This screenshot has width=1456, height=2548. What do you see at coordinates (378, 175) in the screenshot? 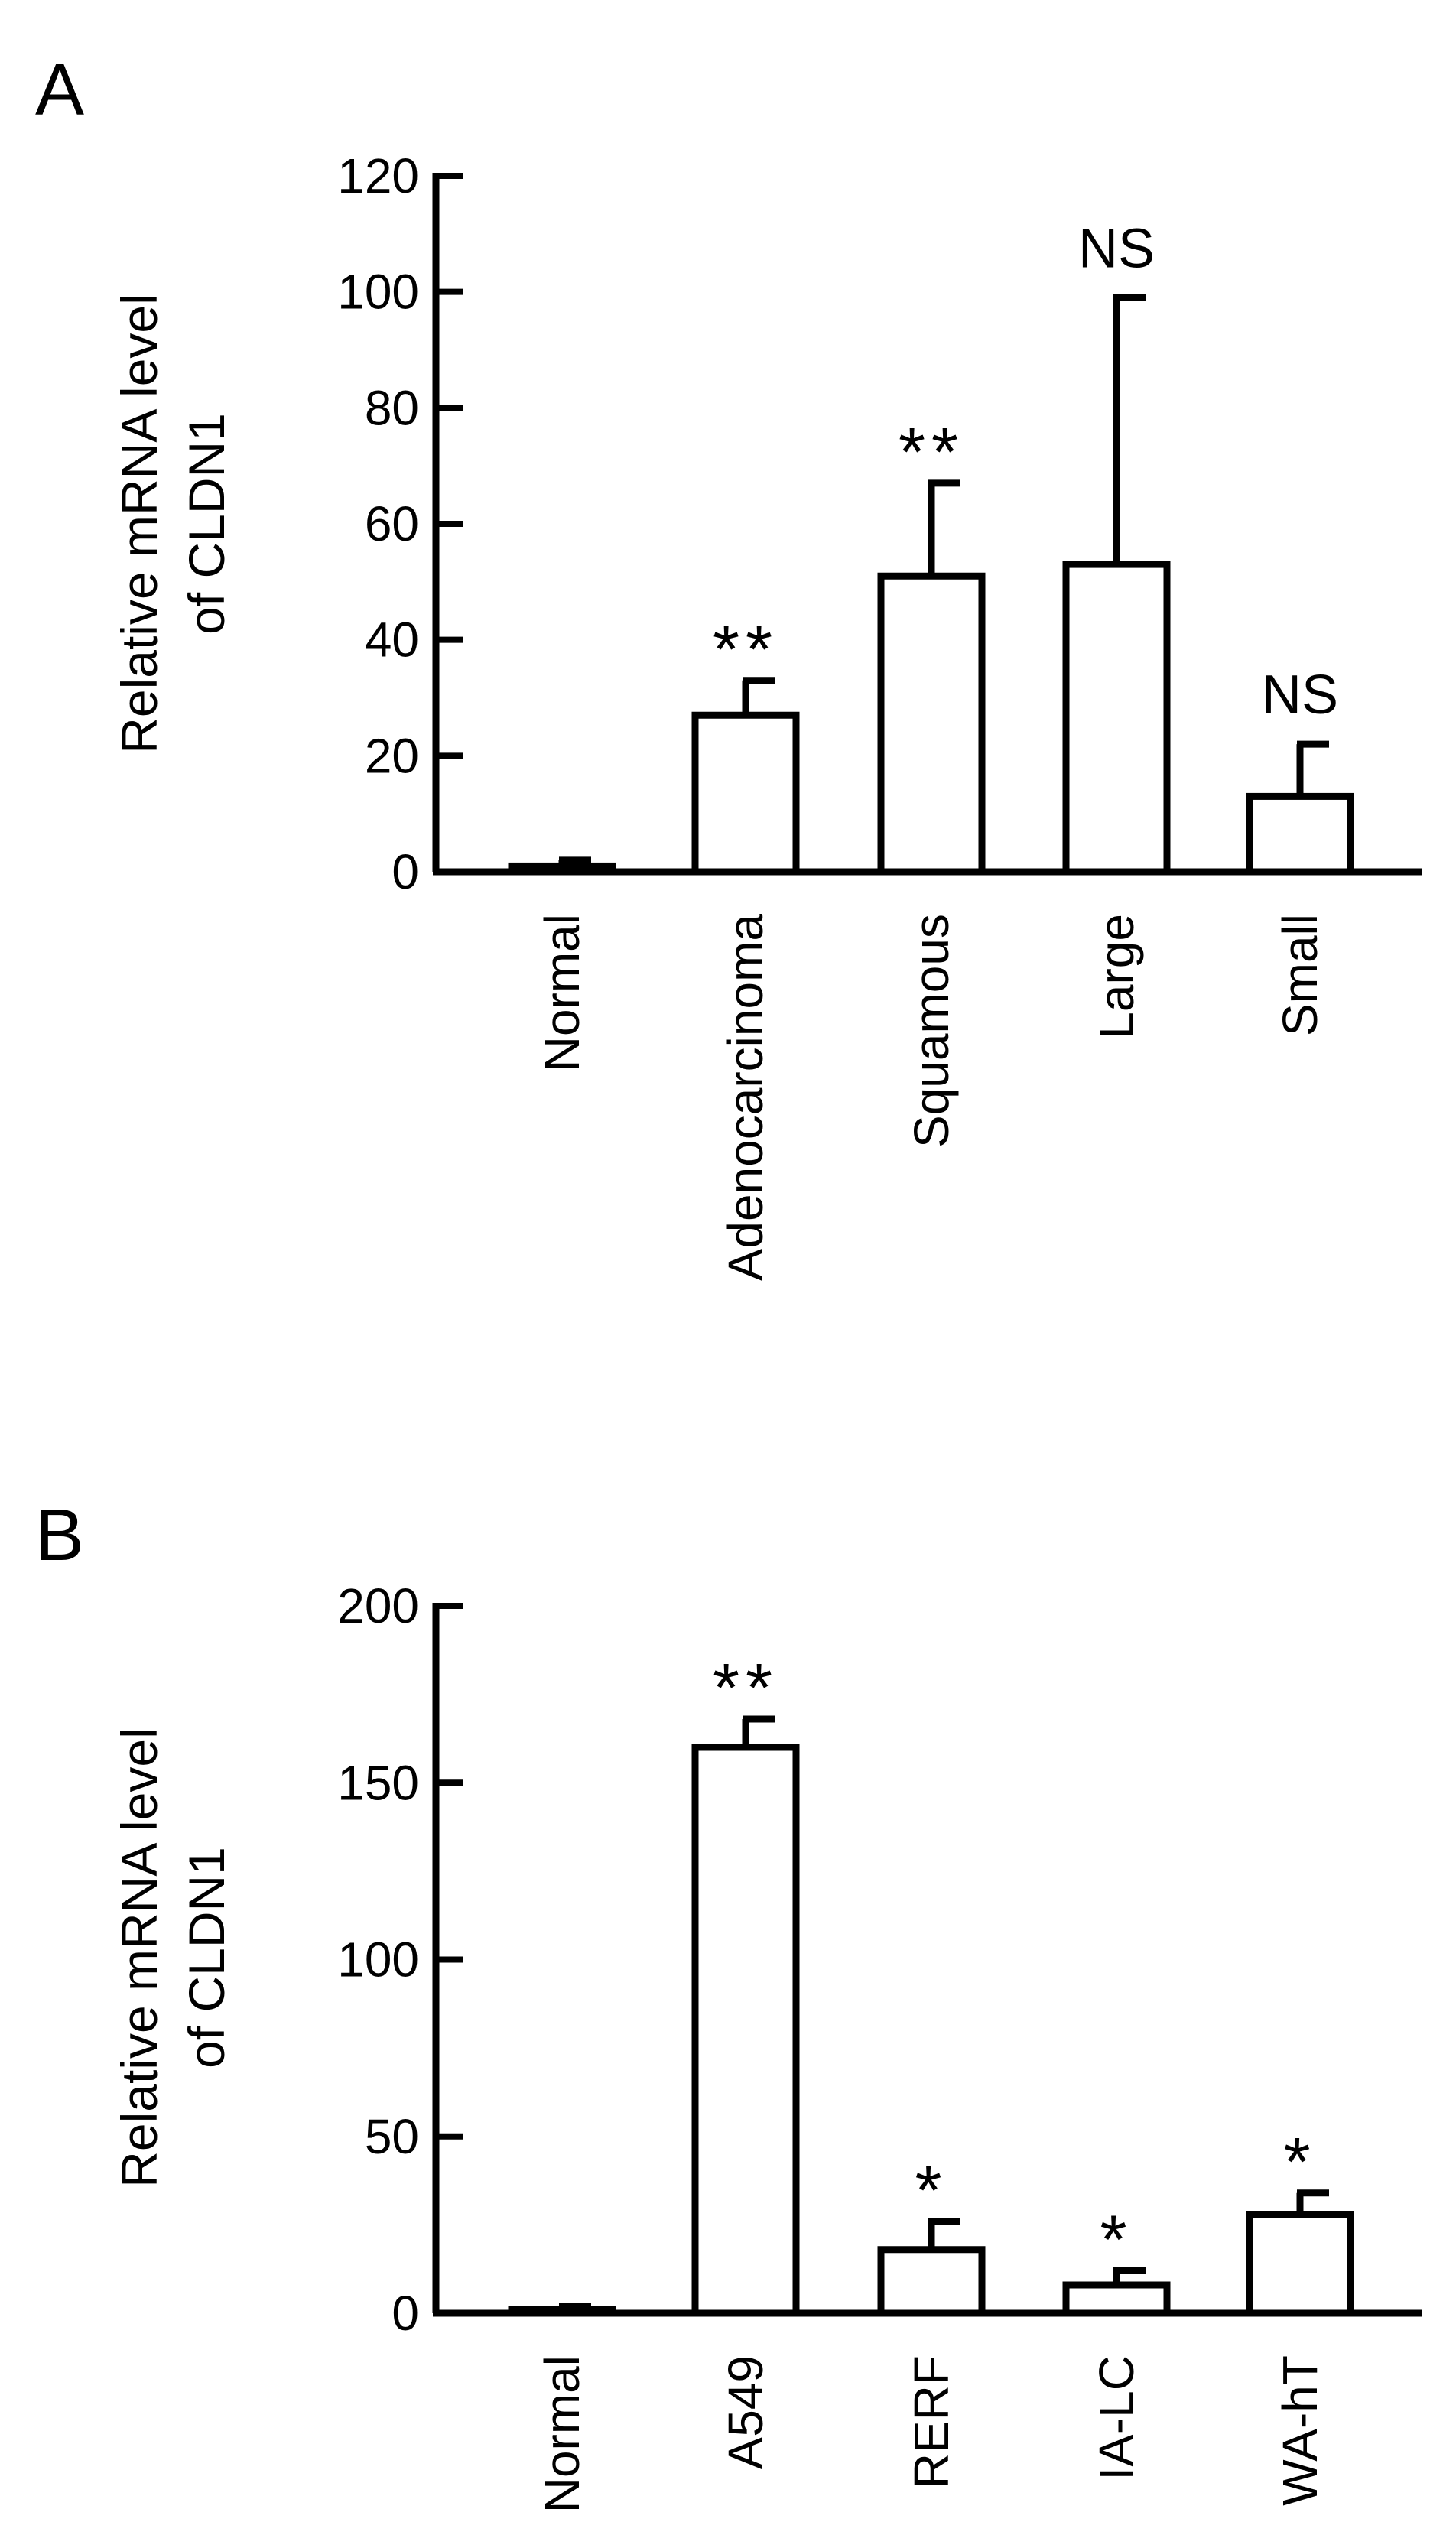
I see `y-tick-label: 120` at bounding box center [378, 175].